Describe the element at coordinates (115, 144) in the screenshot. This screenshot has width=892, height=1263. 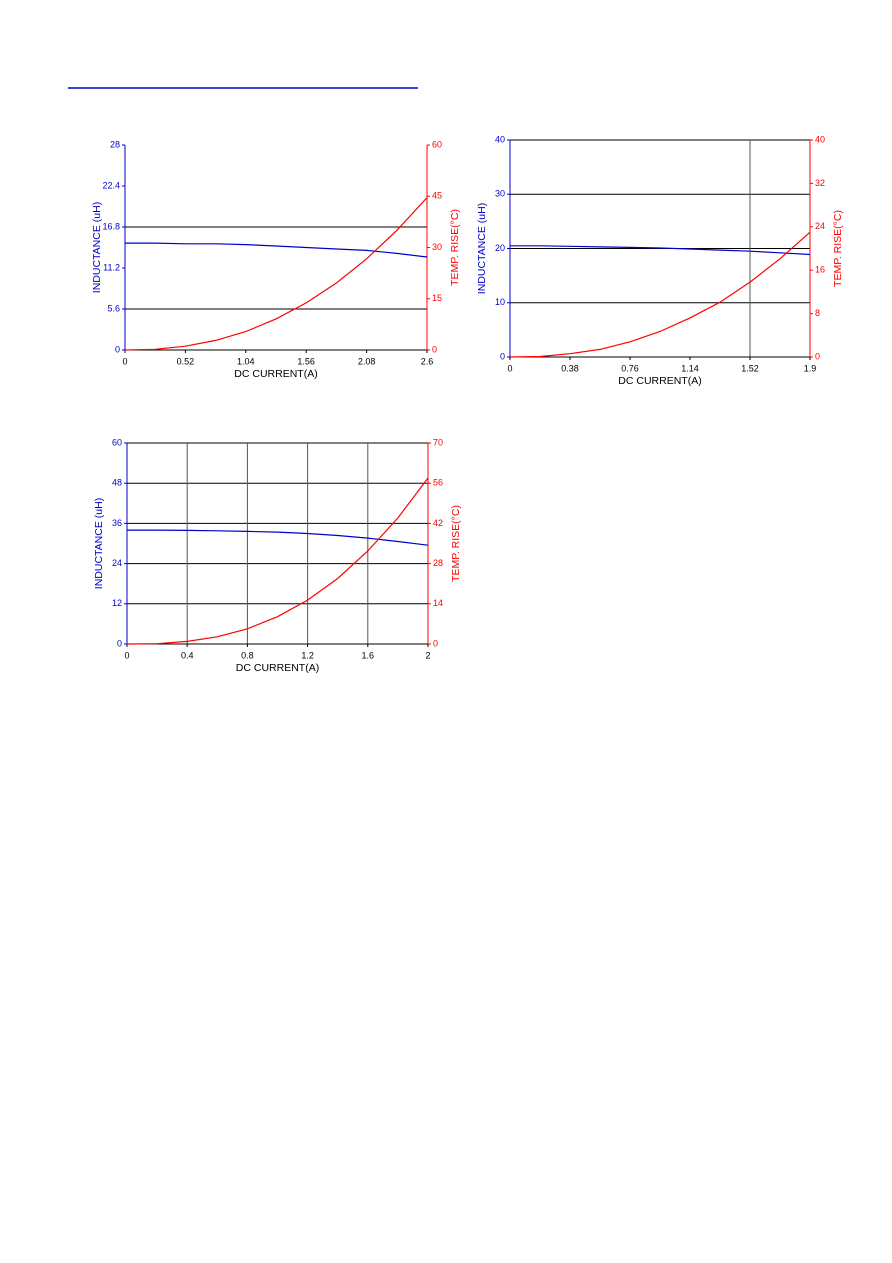
I see `y-tick-label: 28` at that location.